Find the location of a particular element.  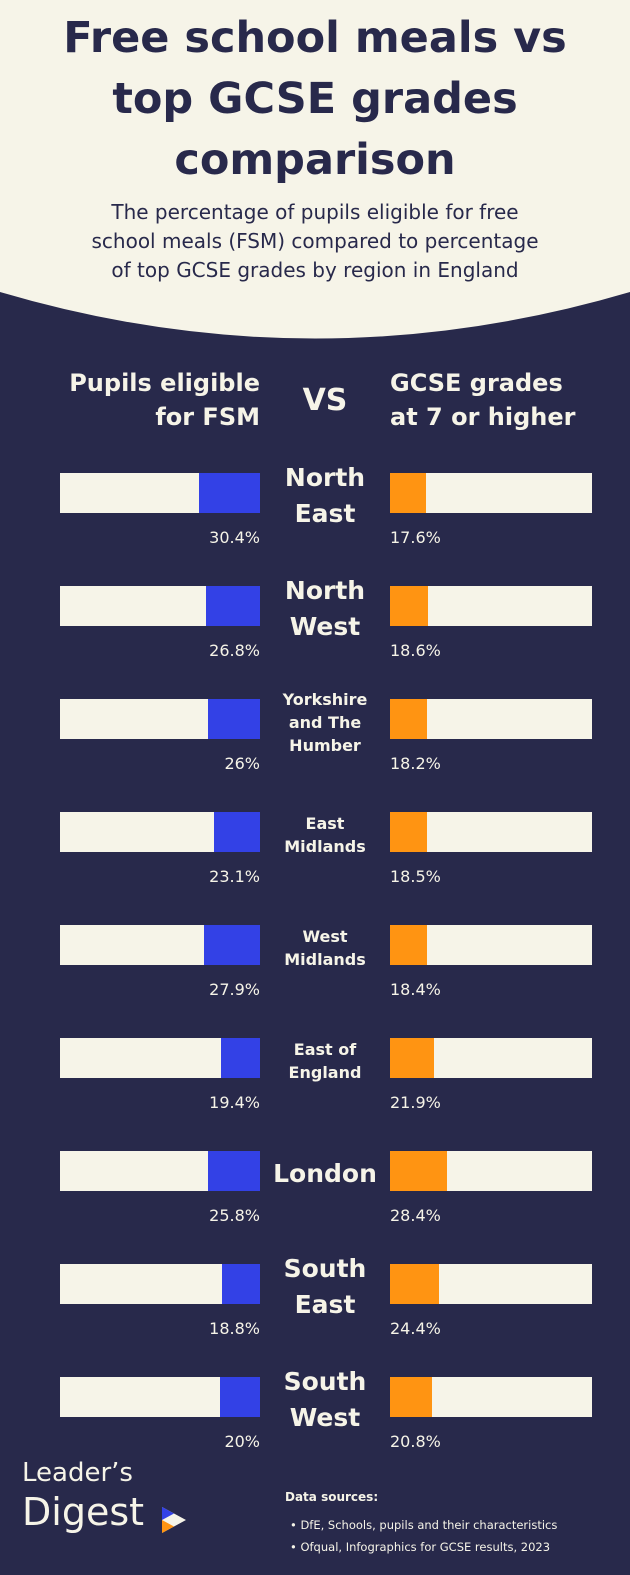

logo-icon is located at coordinates (174, 1520).